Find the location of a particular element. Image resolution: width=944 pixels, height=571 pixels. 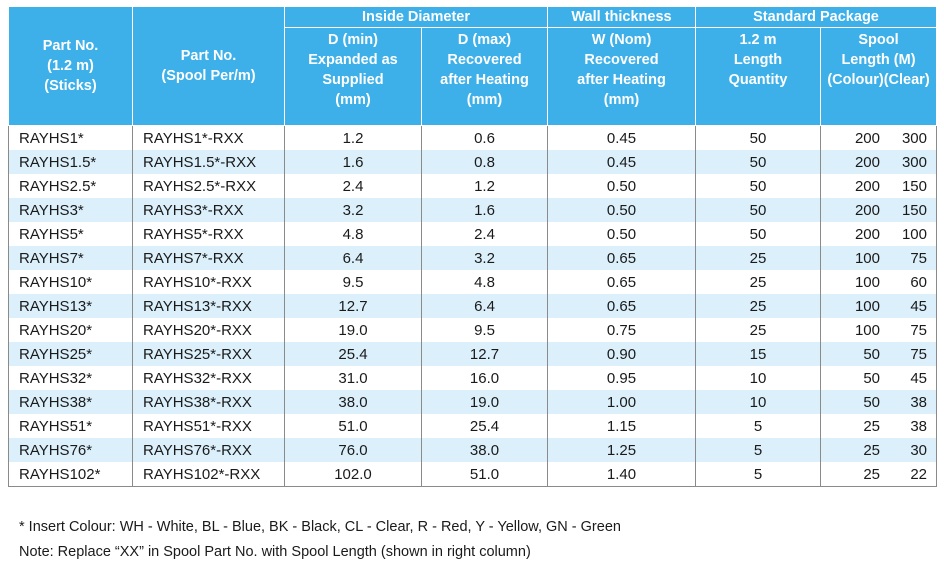

wall-thickness-cell: 0.95 is located at coordinates (621, 378).